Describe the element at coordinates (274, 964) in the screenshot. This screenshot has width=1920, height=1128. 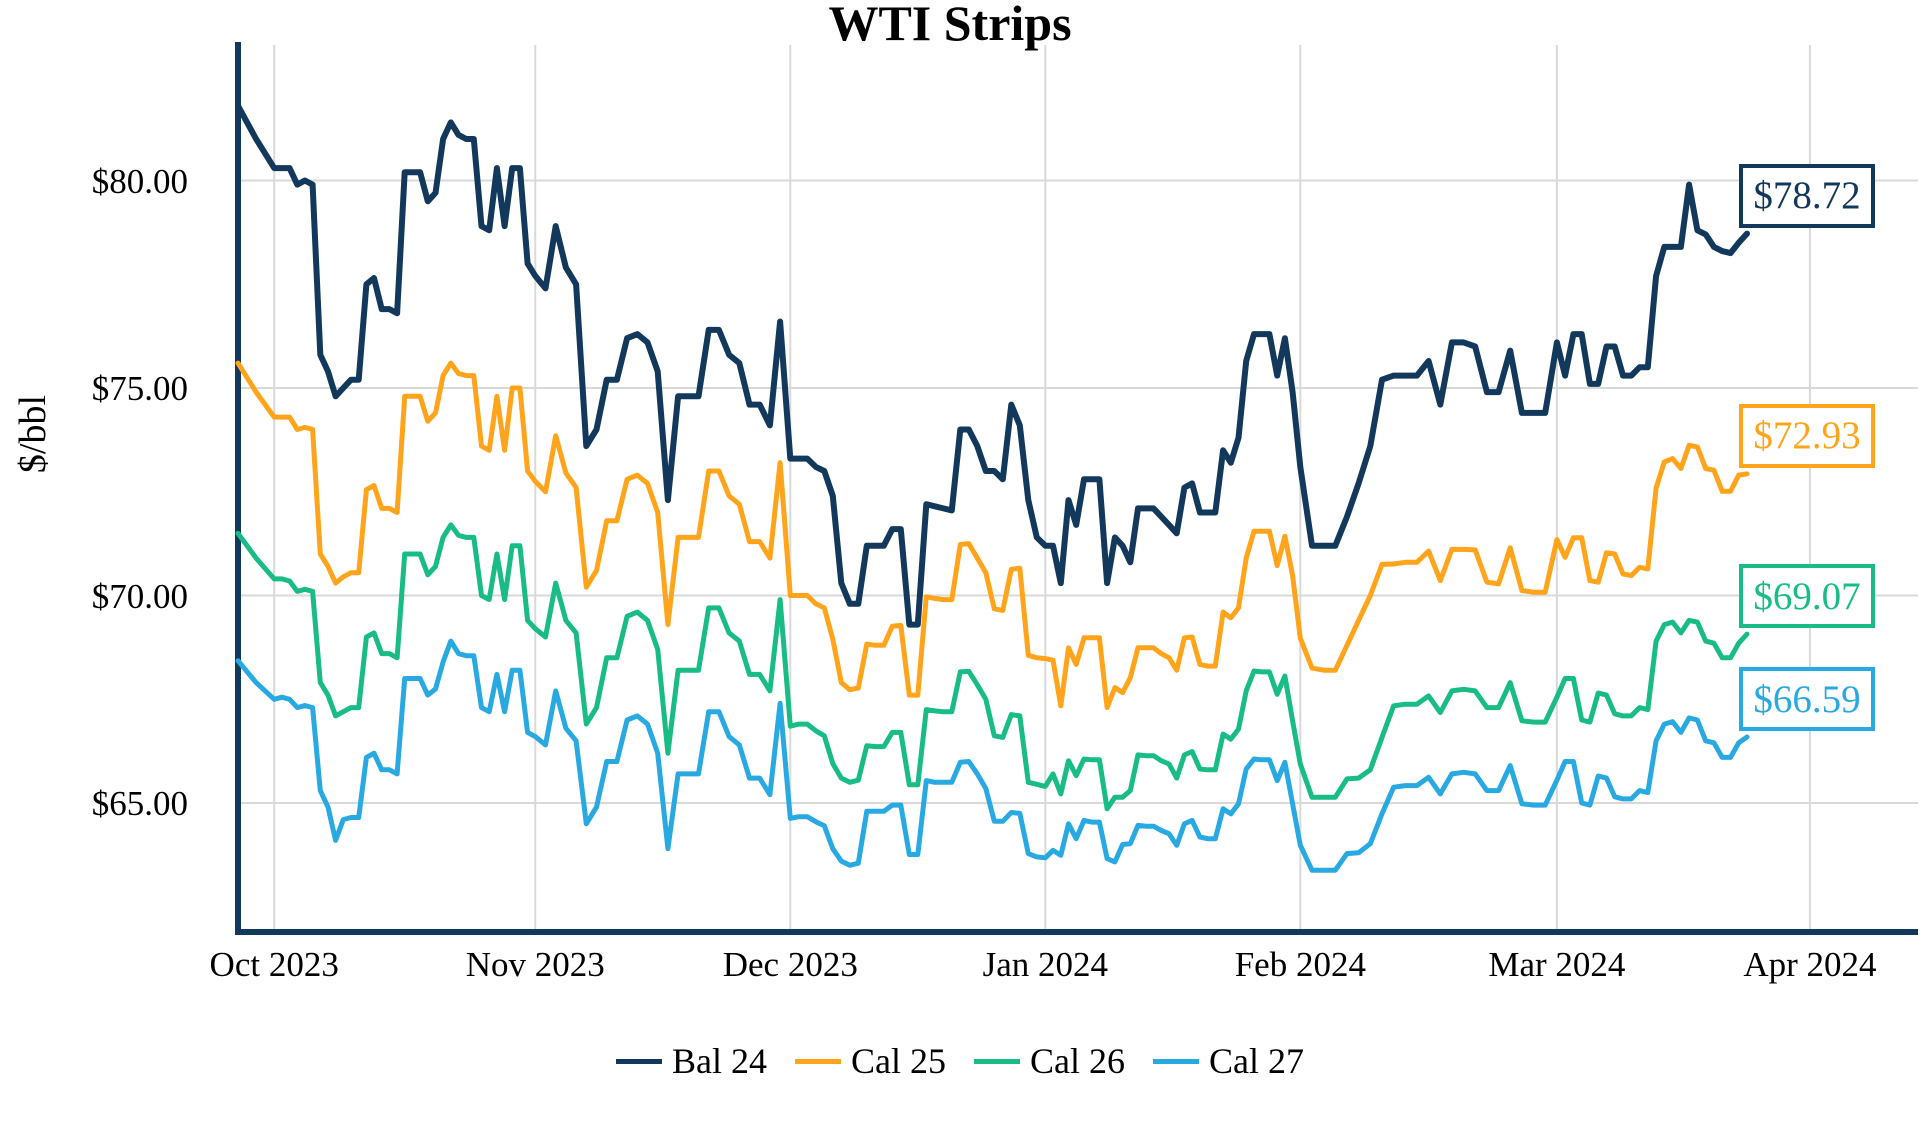
I see `x-tick-label-oct-2023: Oct 2023` at that location.